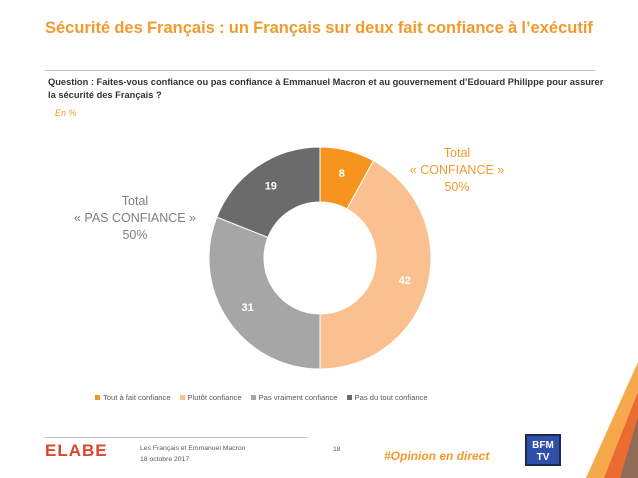  What do you see at coordinates (457, 153) in the screenshot?
I see `total-confiance-label: Total` at bounding box center [457, 153].